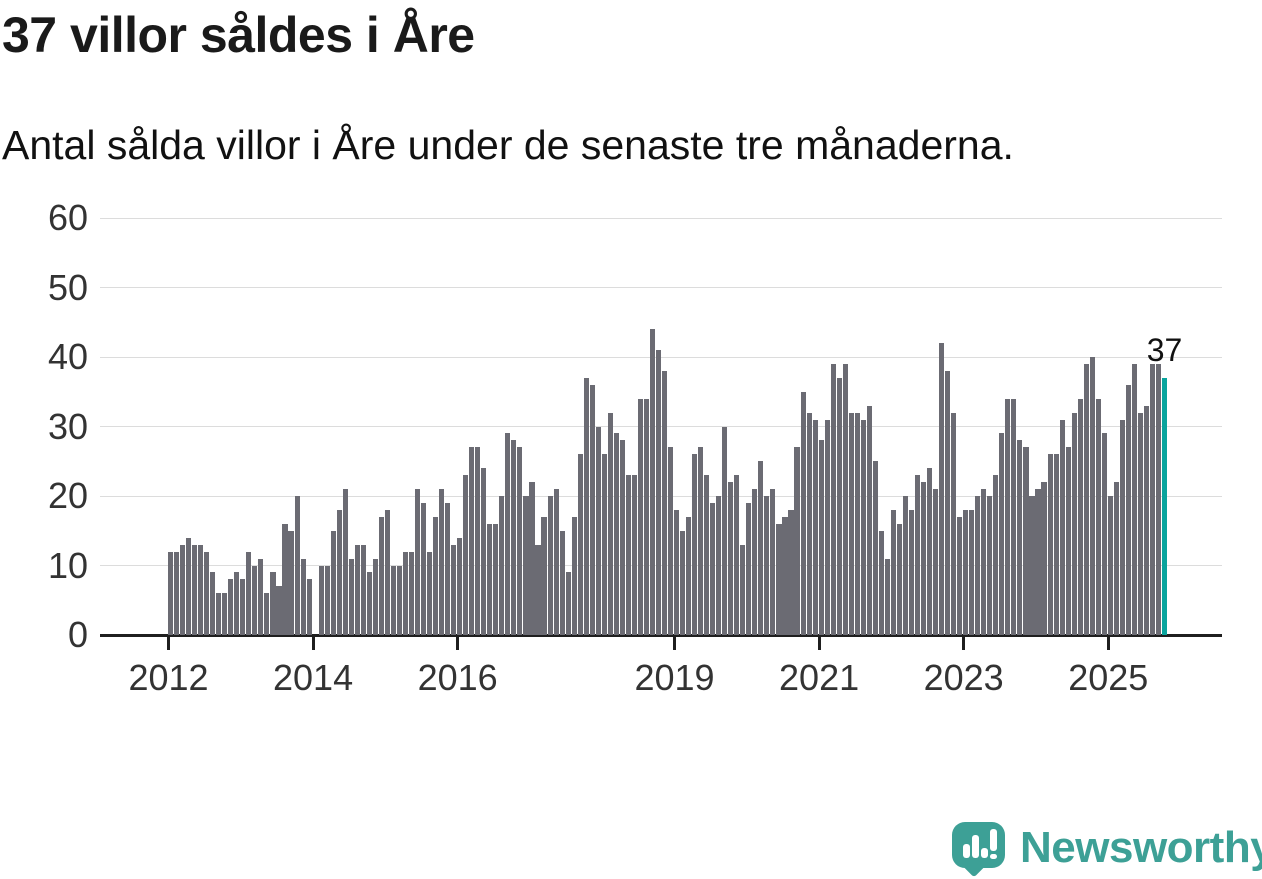  I want to click on page-title: 37 villor såldes i Åre, so click(238, 35).